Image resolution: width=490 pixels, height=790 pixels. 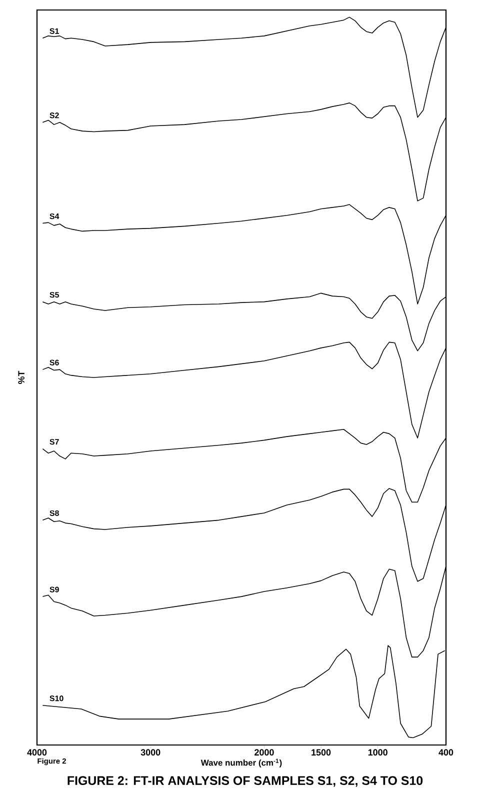 What do you see at coordinates (21, 377) in the screenshot?
I see `y-axis-title: %T` at bounding box center [21, 377].